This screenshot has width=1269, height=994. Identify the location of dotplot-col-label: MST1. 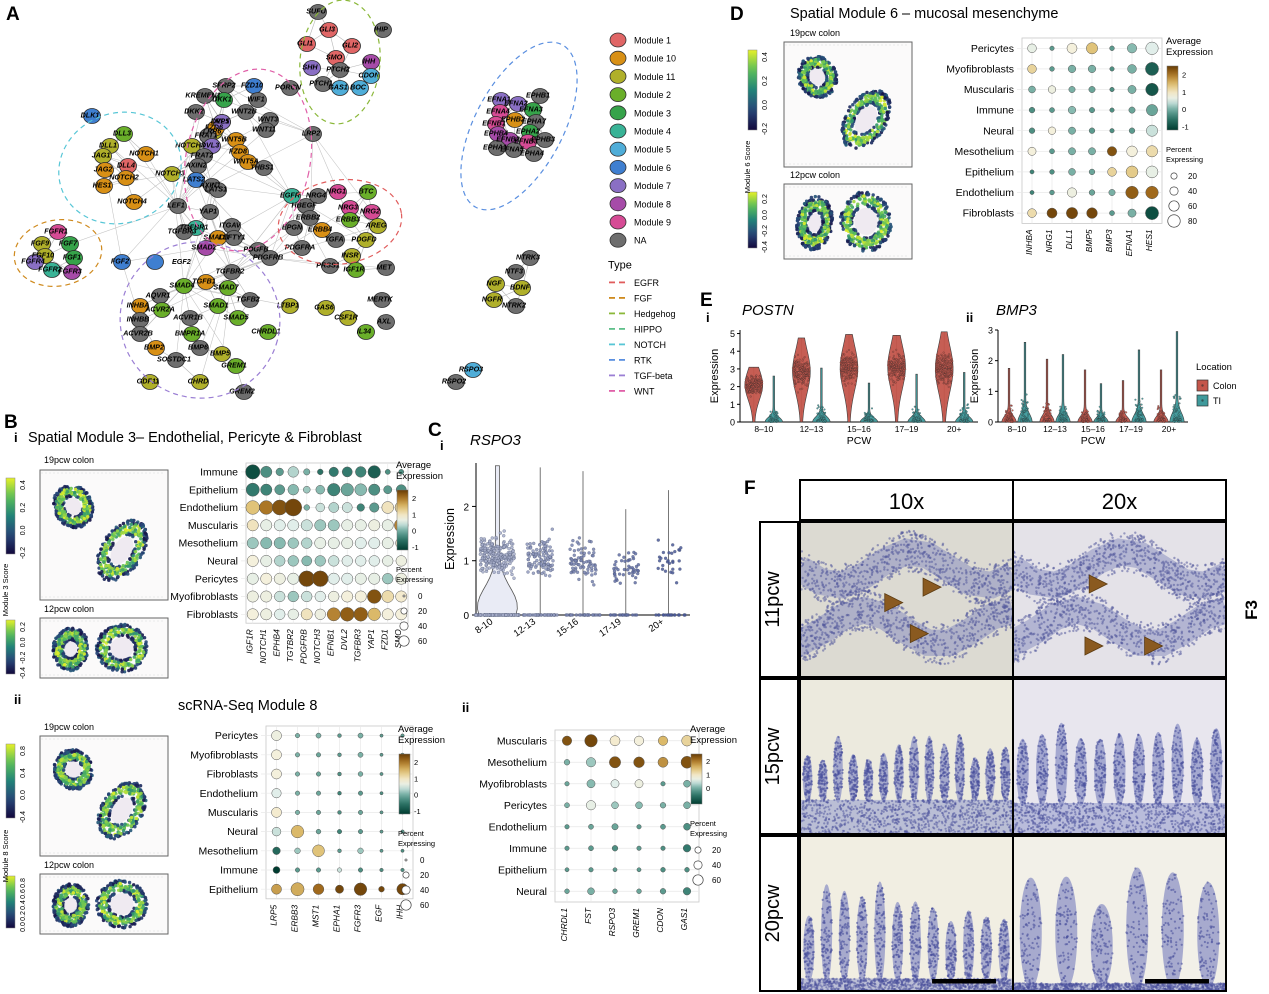
(316, 916).